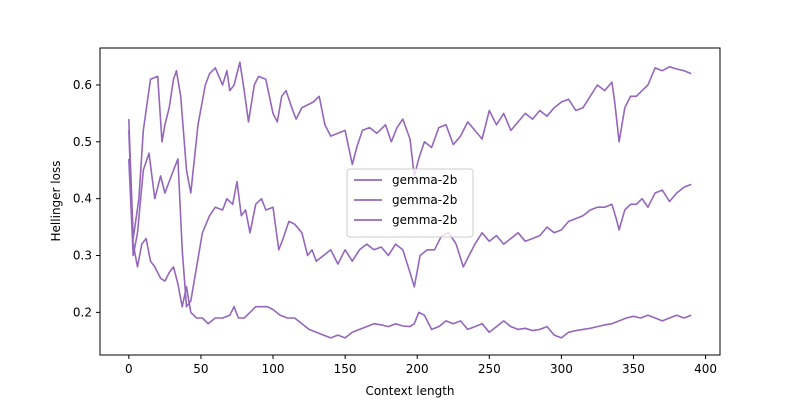 This screenshot has width=800, height=400. I want to click on y-tick-label: 0.3, so click(82, 256).